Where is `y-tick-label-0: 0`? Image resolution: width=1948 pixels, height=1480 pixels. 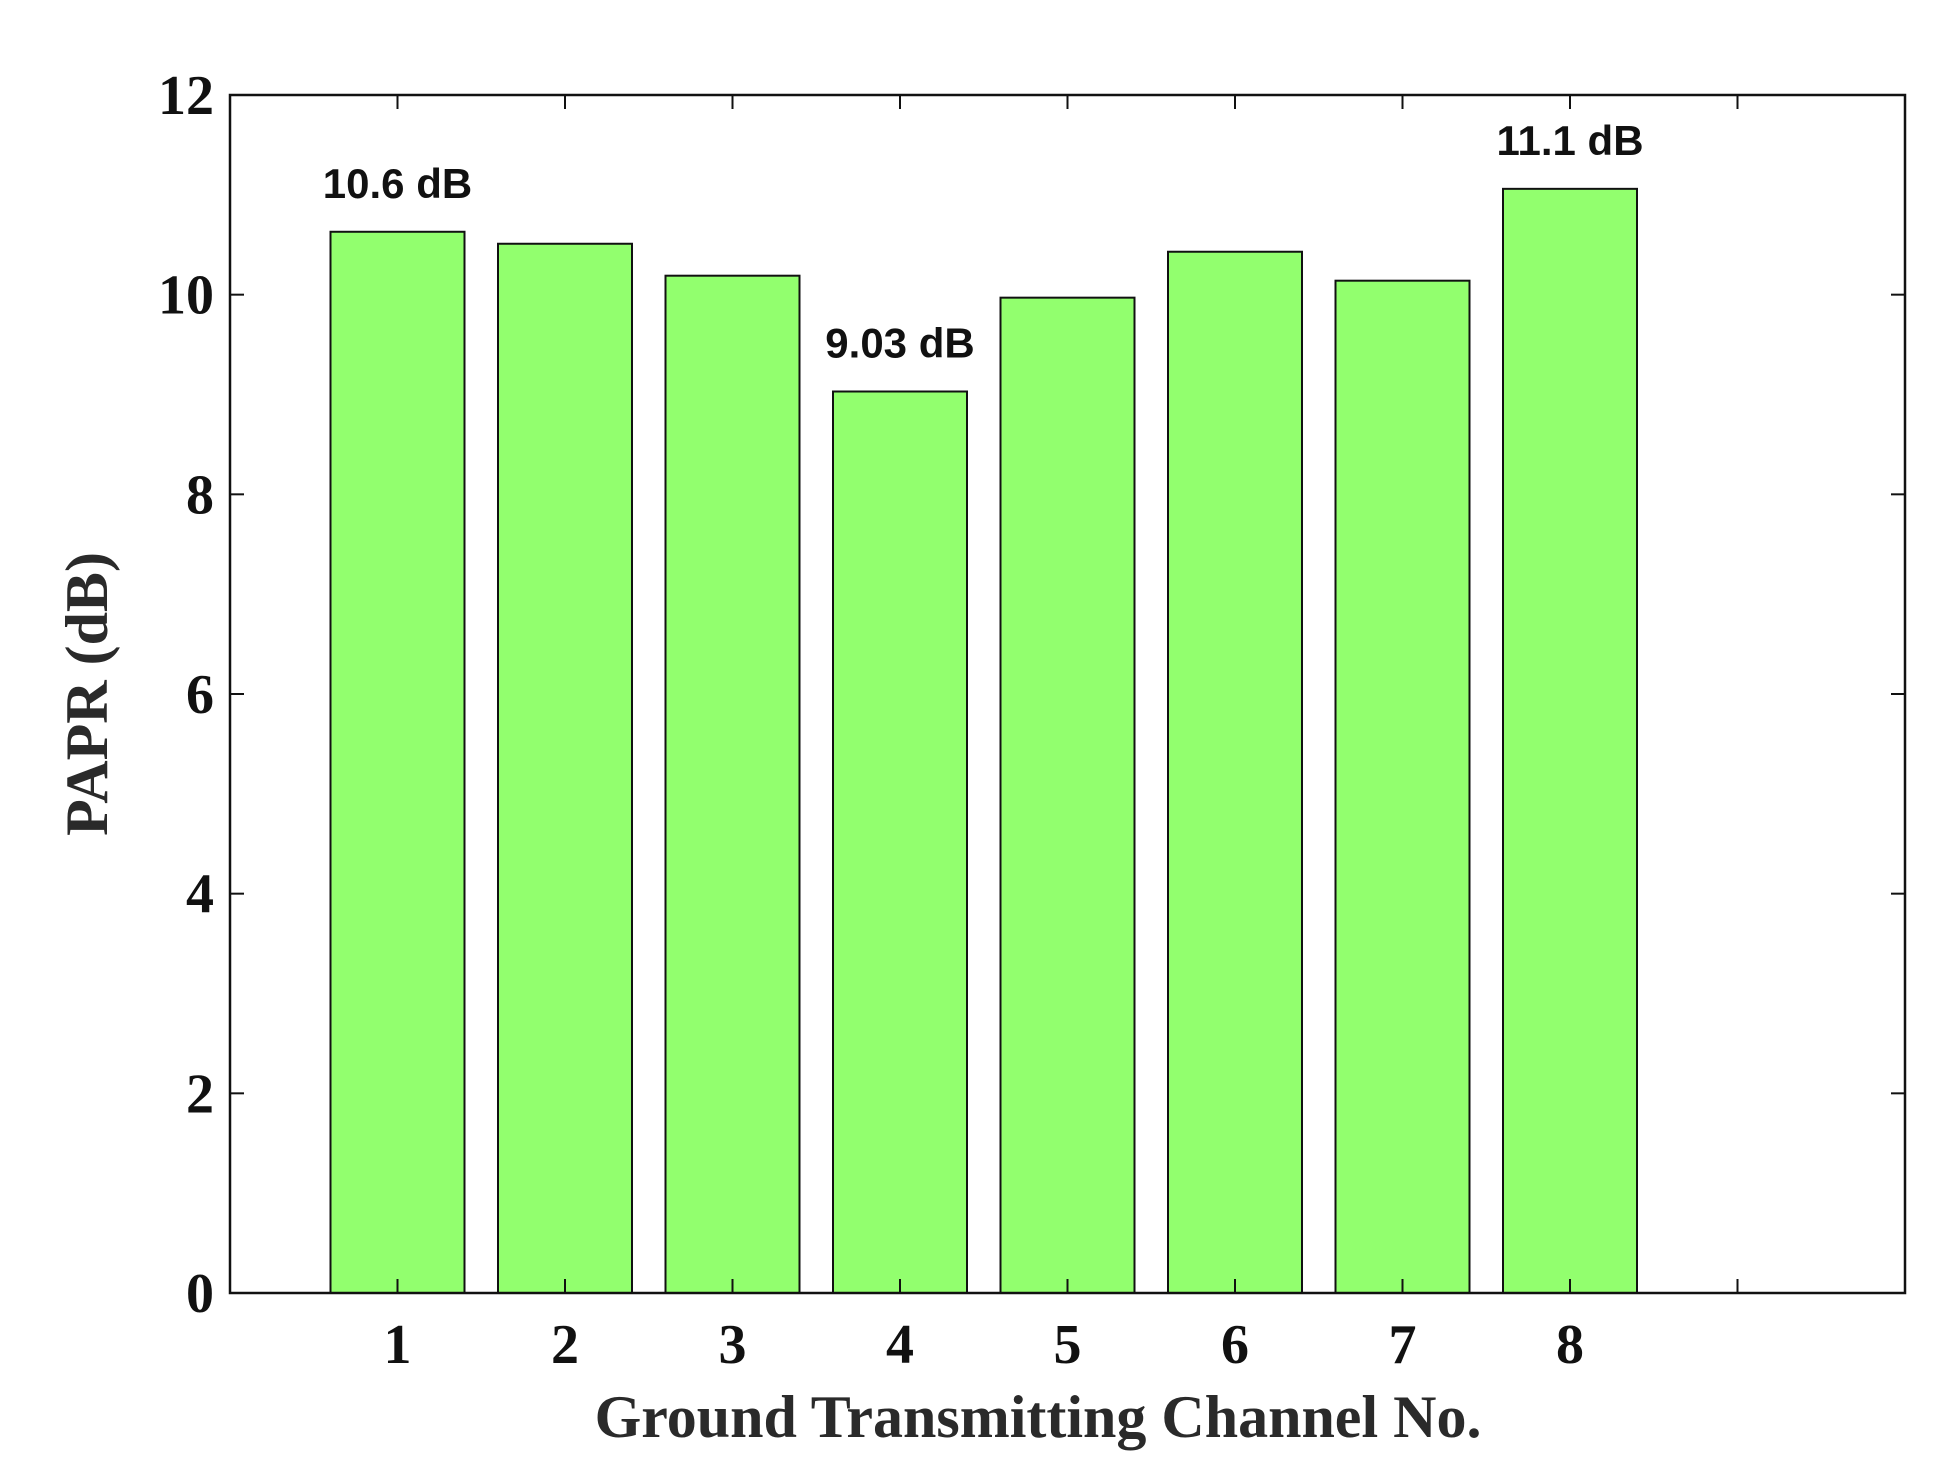
y-tick-label-0: 0 is located at coordinates (200, 1294).